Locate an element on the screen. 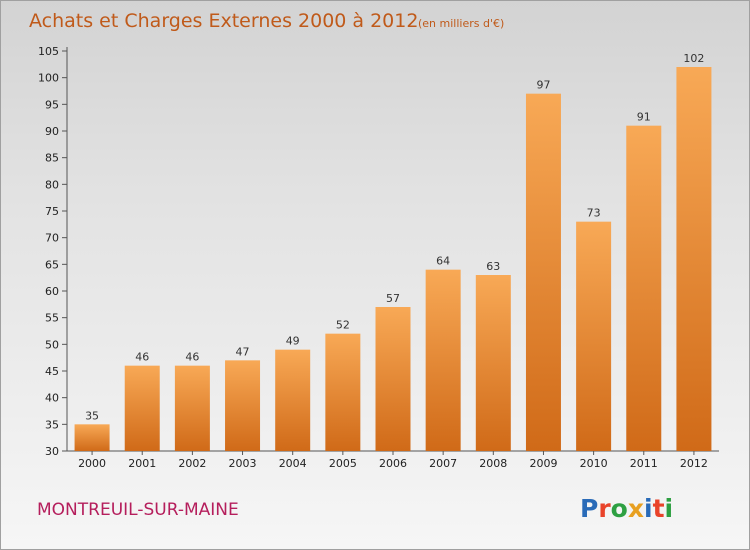 This screenshot has height=550, width=750. x-tick-label: 2010 is located at coordinates (594, 463).